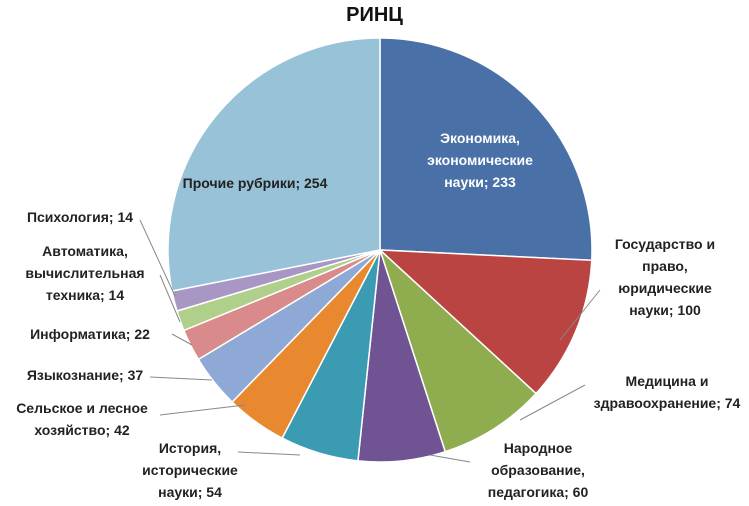 This screenshot has height=506, width=749. What do you see at coordinates (85, 273) in the screenshot?
I see `data-label: Автоматика, вычислительная техника; 14` at bounding box center [85, 273].